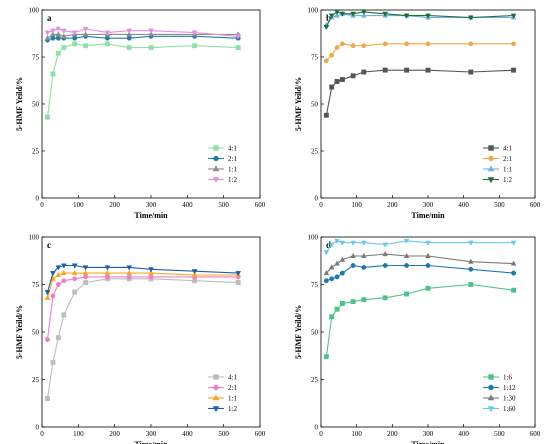 Image resolution: width=550 pixels, height=444 pixels. What do you see at coordinates (509, 409) in the screenshot?
I see `legend-label: 1:60` at bounding box center [509, 409].